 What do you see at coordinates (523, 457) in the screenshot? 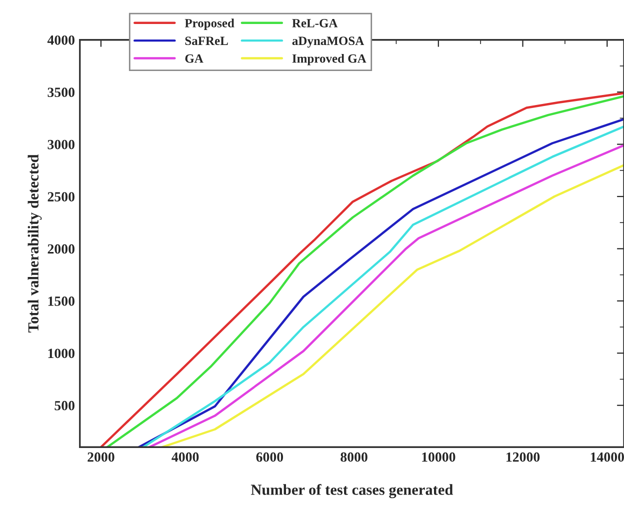
I see `x-tick-label: 12000` at bounding box center [523, 457].